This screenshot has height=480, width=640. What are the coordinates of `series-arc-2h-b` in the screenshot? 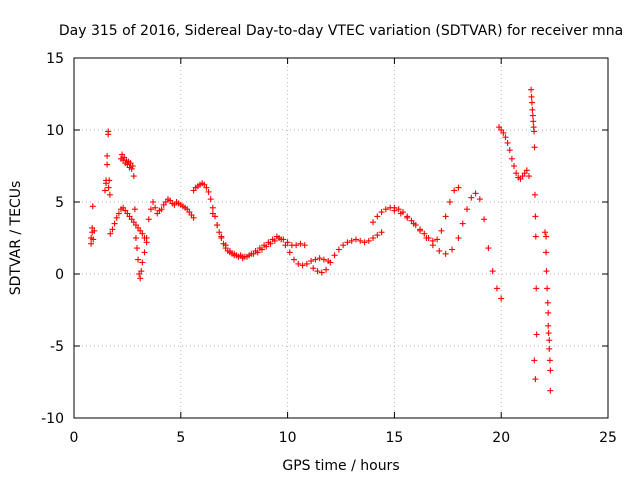 It's located at (157, 216).